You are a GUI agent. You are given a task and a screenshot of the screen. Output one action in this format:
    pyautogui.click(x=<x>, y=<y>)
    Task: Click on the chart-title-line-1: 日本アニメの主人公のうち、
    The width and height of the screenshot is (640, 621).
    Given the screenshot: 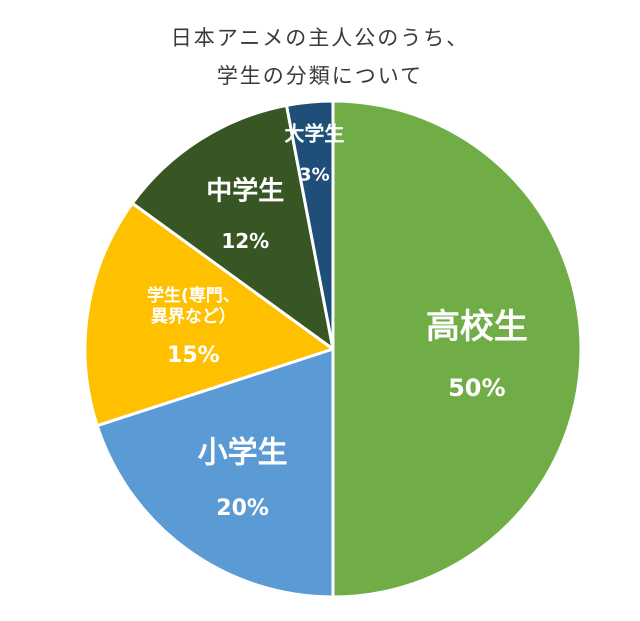 What is the action you would take?
    pyautogui.click(x=320, y=38)
    